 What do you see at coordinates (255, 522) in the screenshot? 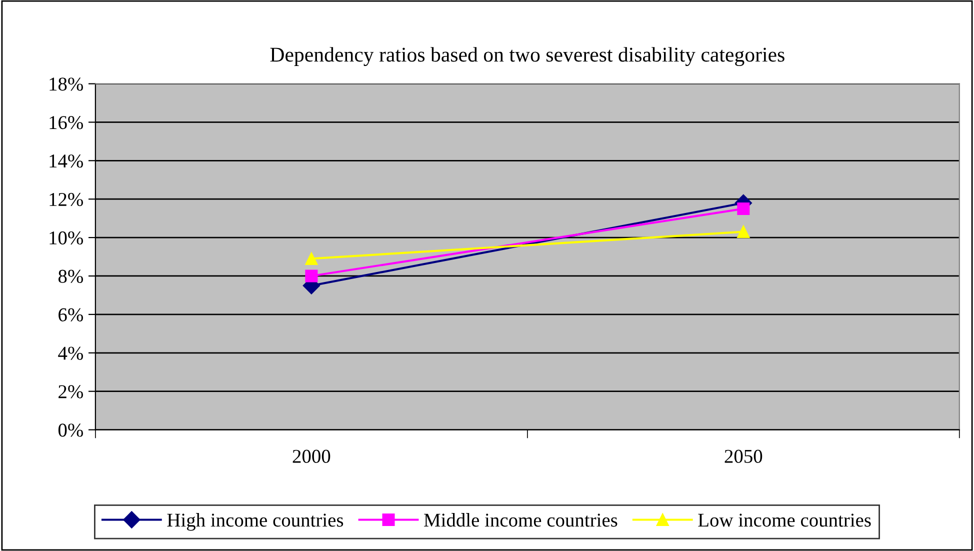
I see `legend-label: High income countries` at bounding box center [255, 522].